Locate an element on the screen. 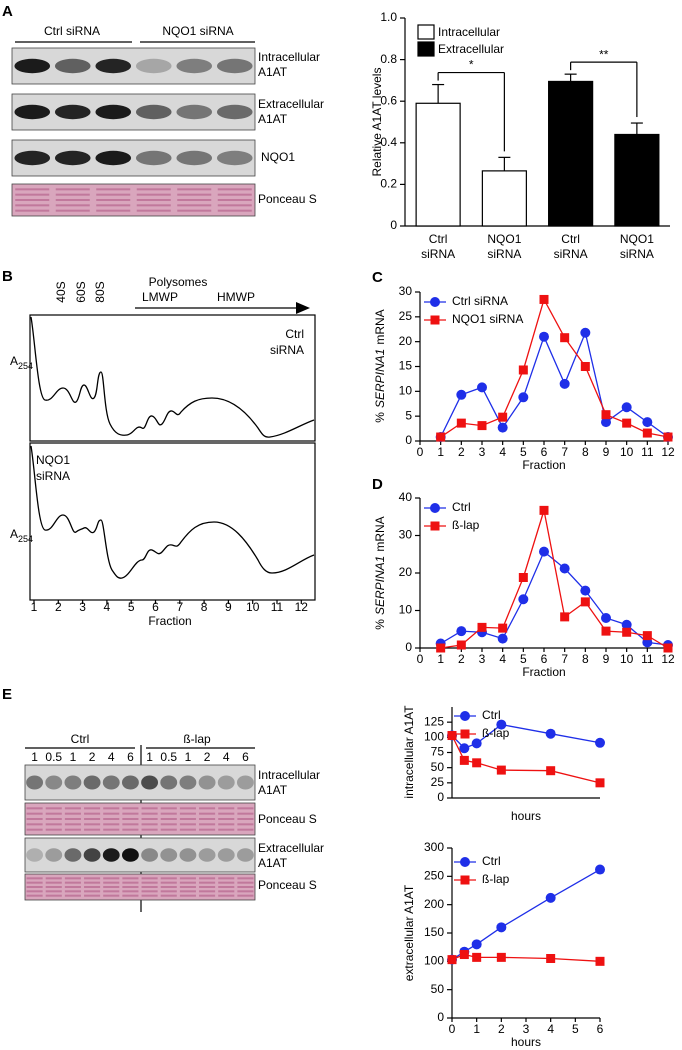 This screenshot has height=1050, width=682. y-axis-label: % SERPINA1 mRNA is located at coordinates (380, 572).